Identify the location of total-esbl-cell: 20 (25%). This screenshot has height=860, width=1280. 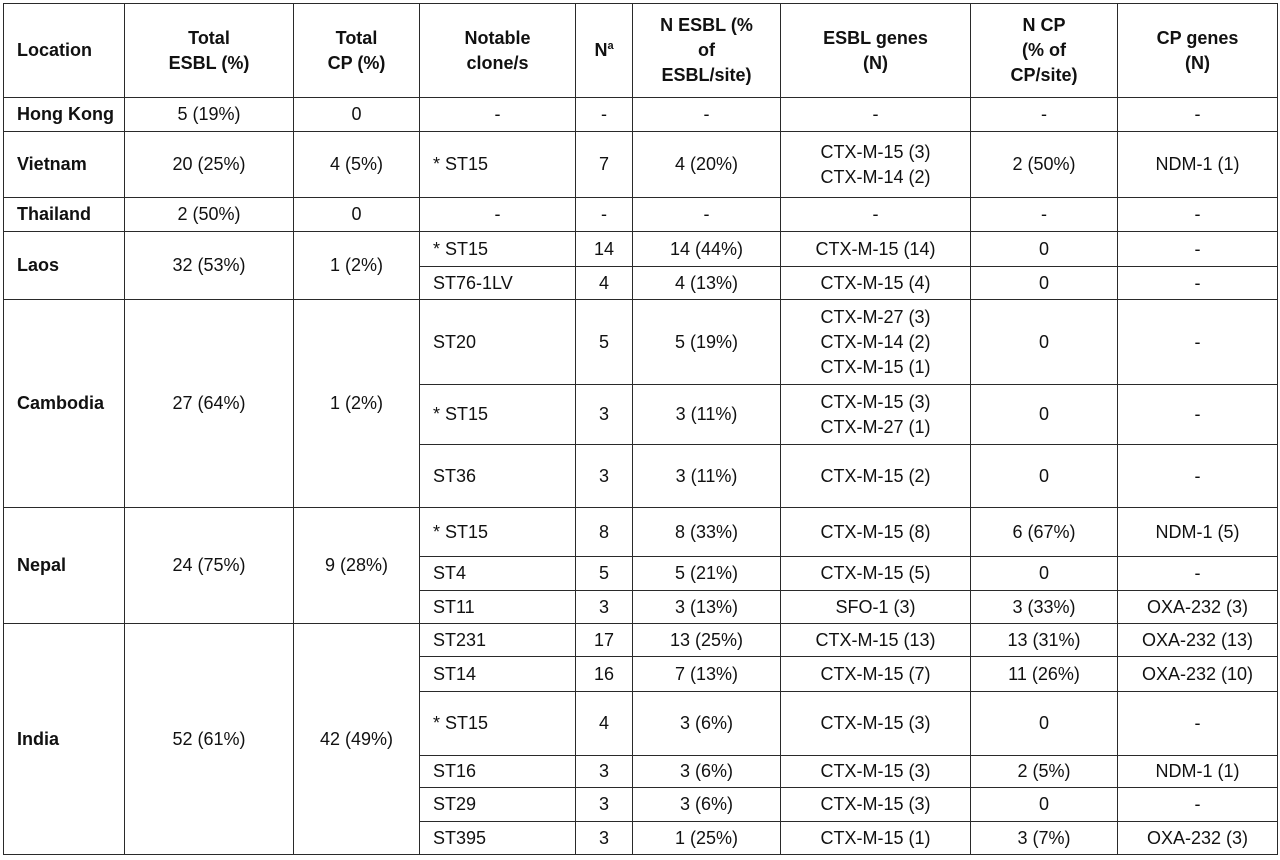
(209, 164).